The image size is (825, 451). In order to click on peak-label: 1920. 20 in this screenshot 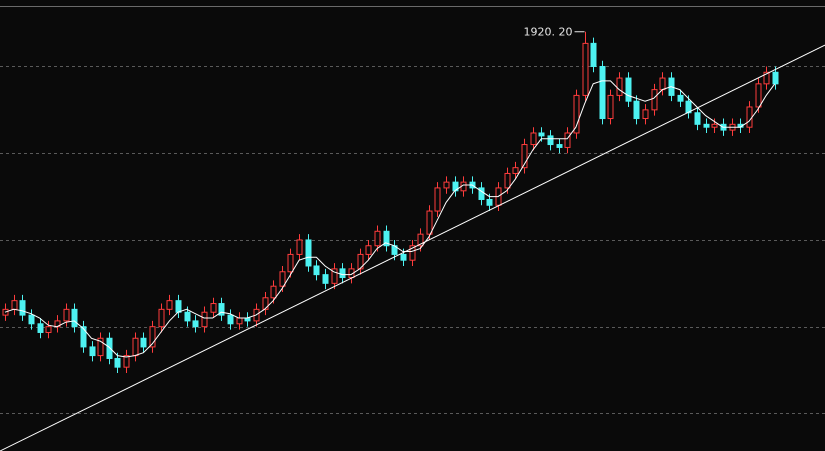, I will do `click(548, 32)`.